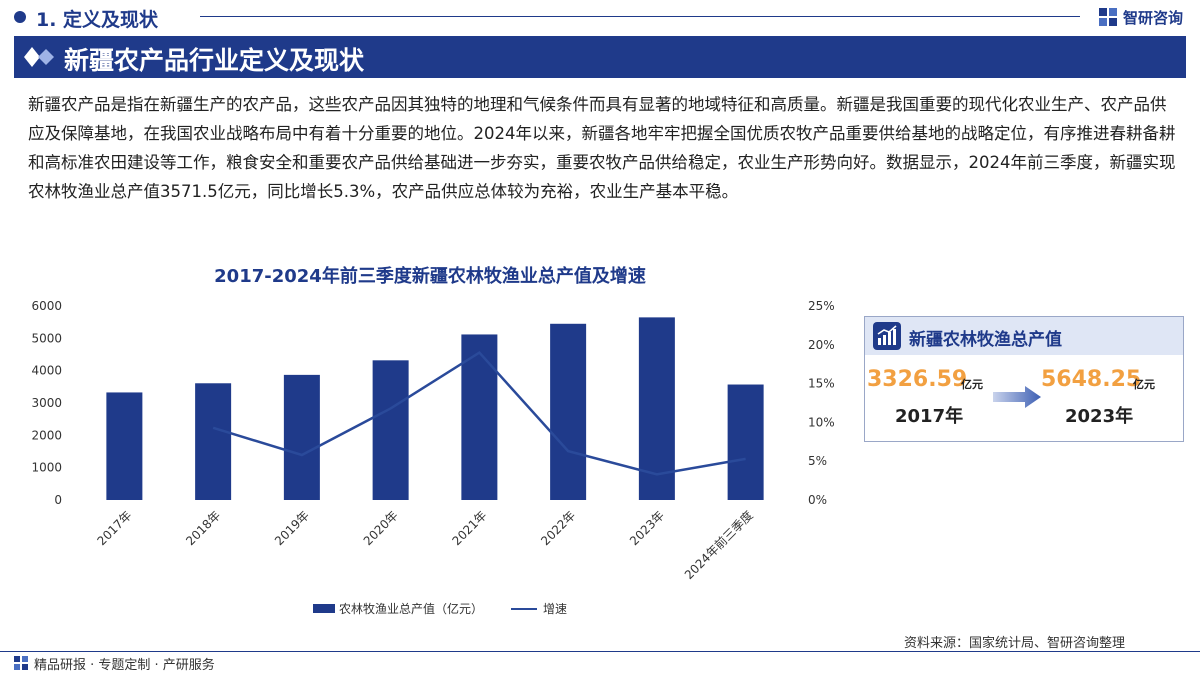 This screenshot has width=1200, height=674. Describe the element at coordinates (21, 663) in the screenshot. I see `footer-logo-icon` at that location.